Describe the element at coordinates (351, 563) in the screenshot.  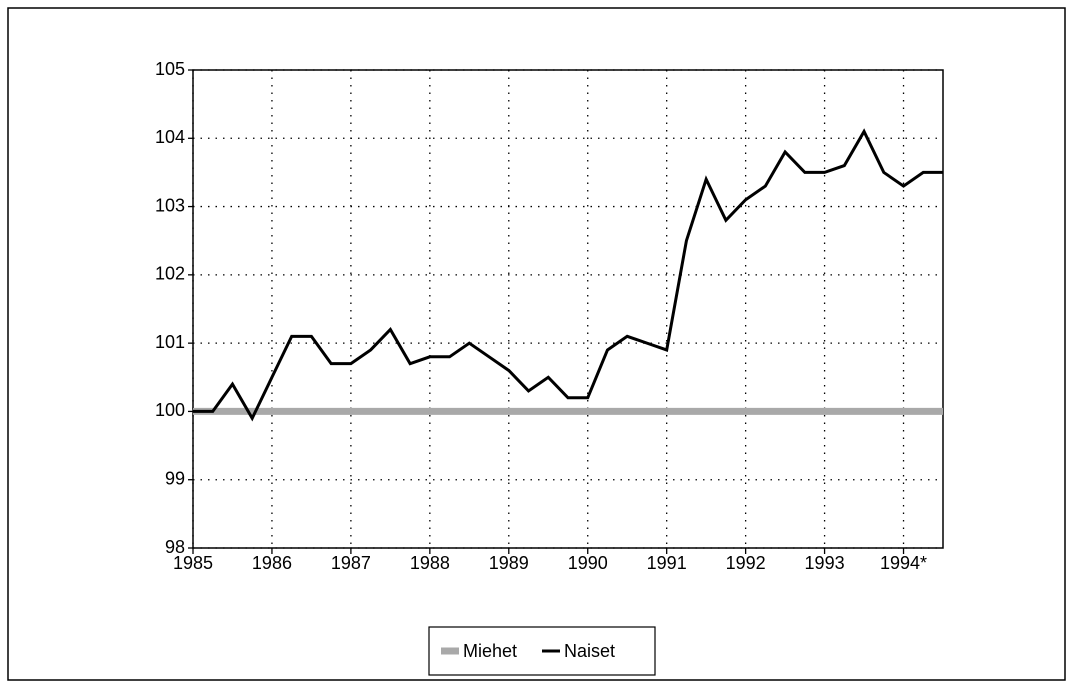
I see `x-tick-label: 1987` at that location.